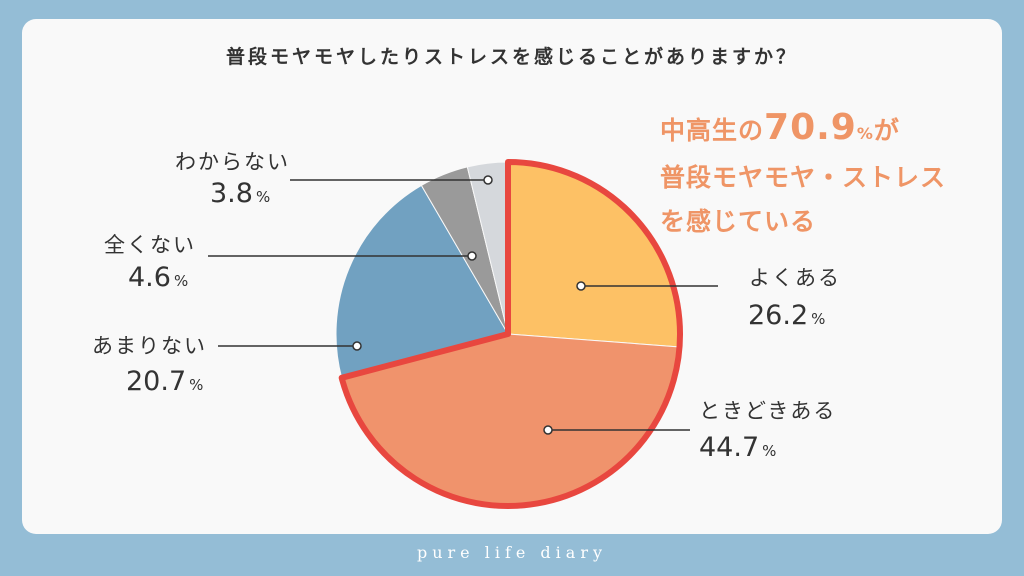 Image resolution: width=1024 pixels, height=576 pixels. What do you see at coordinates (149, 346) in the screenshot?
I see `slice-label: あまりない` at bounding box center [149, 346].